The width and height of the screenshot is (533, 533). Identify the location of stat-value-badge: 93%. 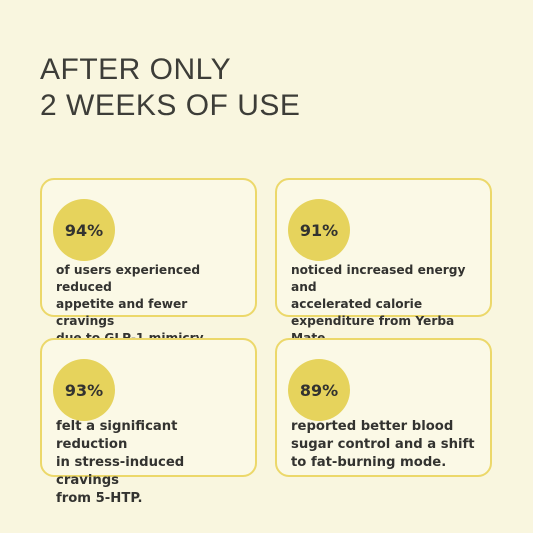
(84, 390).